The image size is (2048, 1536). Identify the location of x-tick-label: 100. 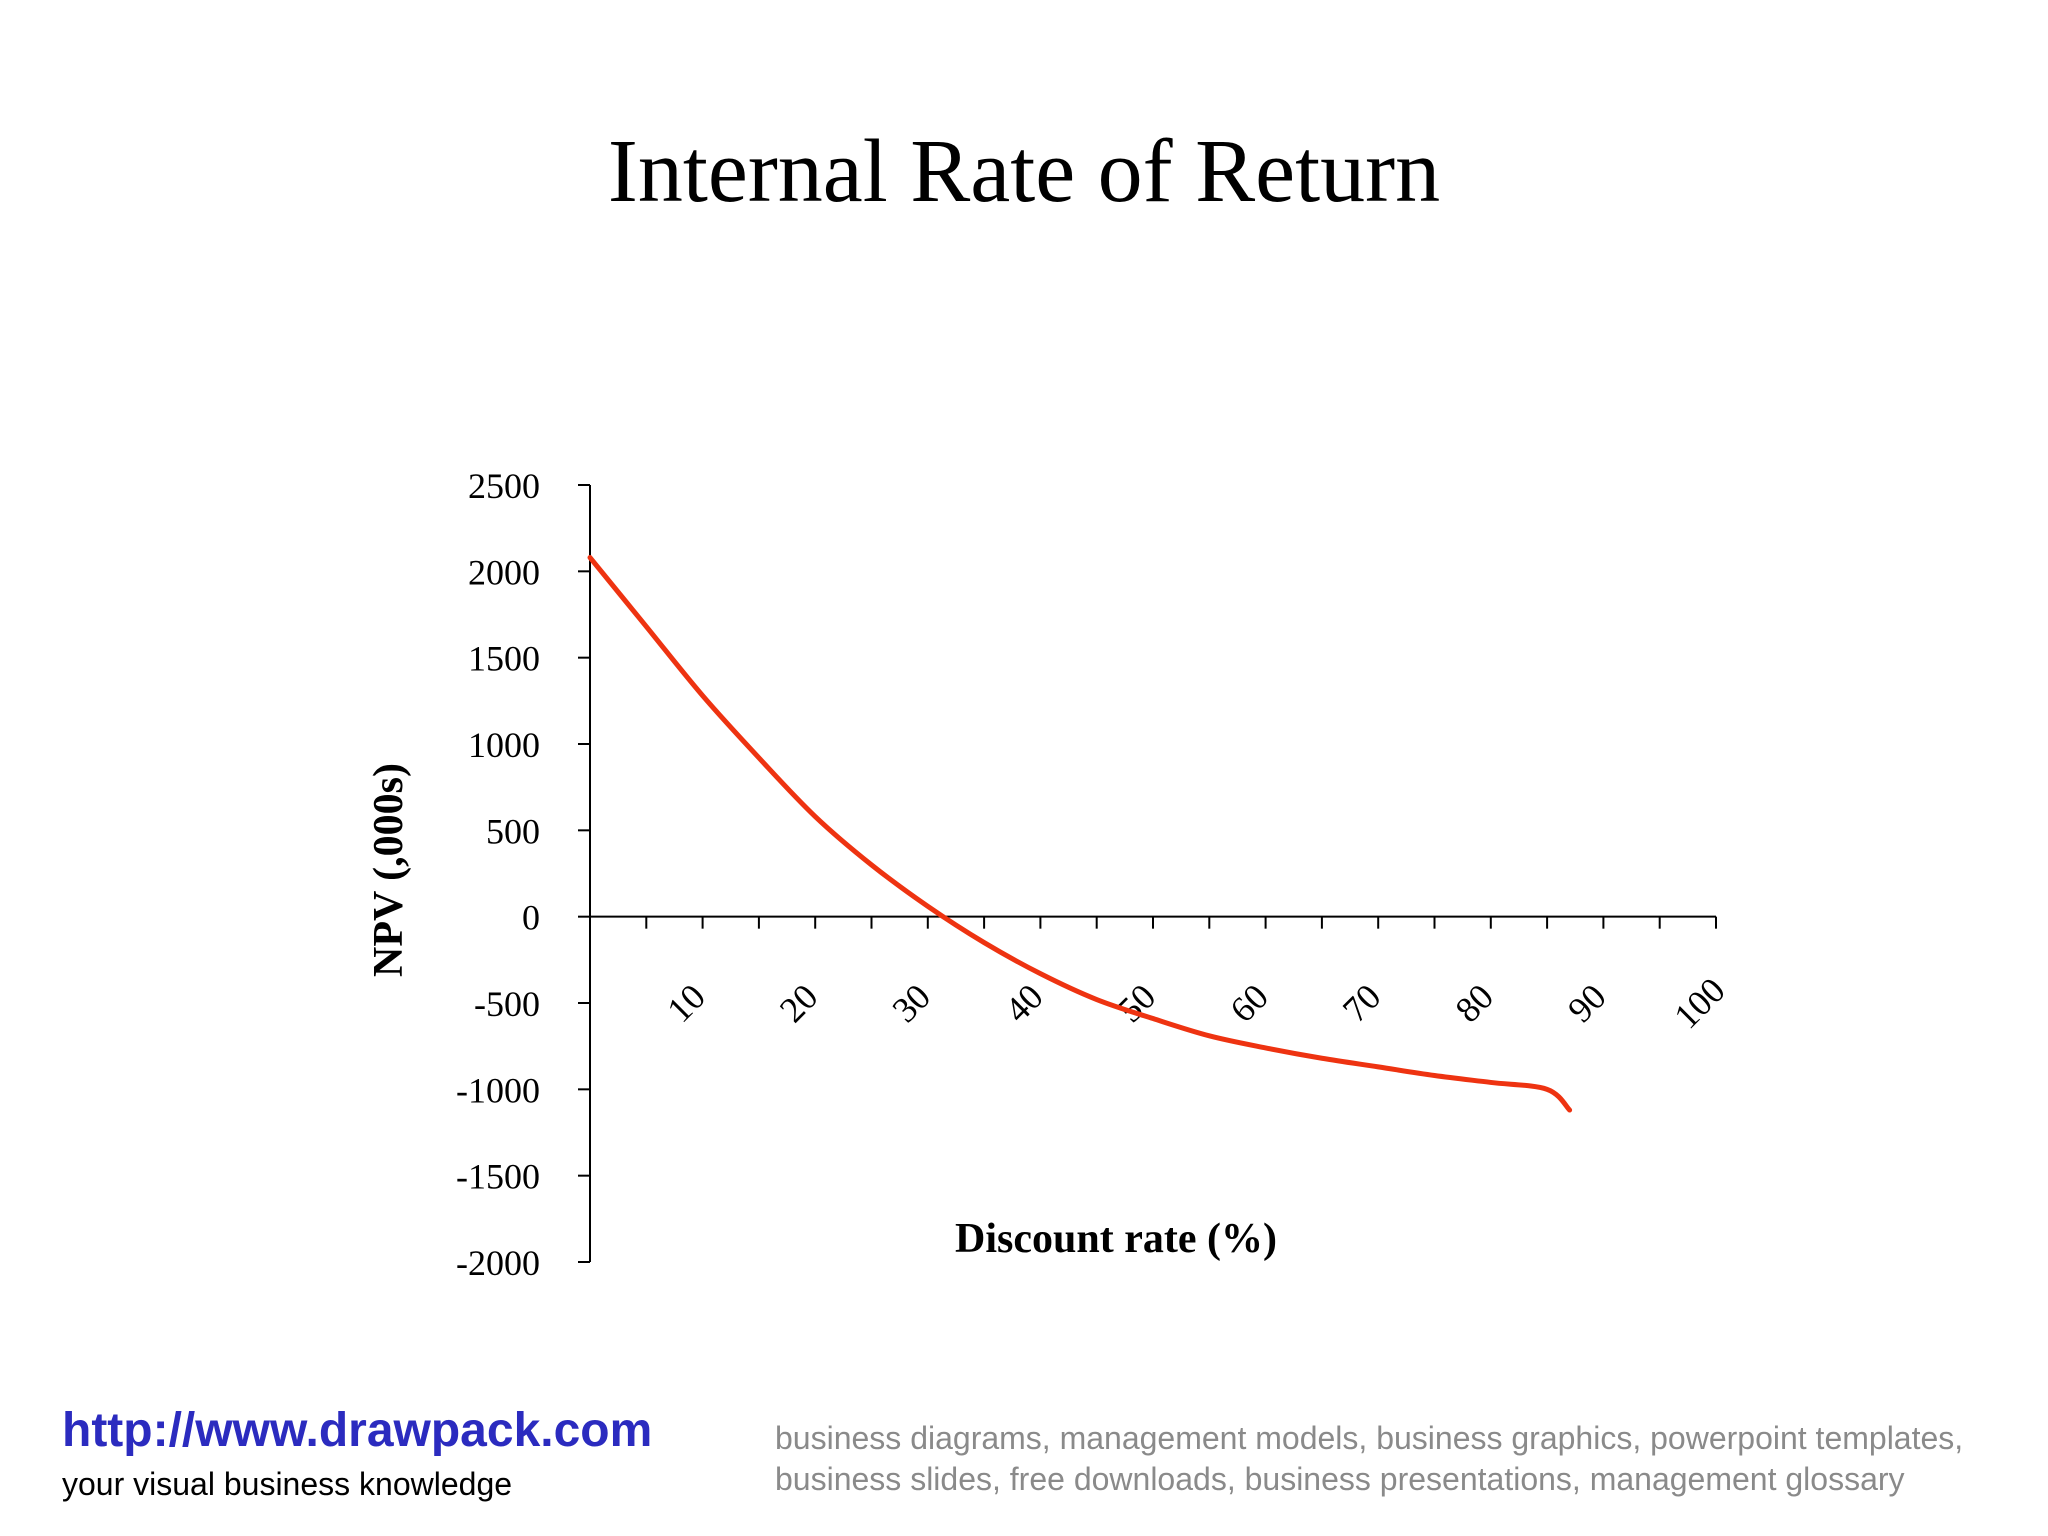
(1699, 1003).